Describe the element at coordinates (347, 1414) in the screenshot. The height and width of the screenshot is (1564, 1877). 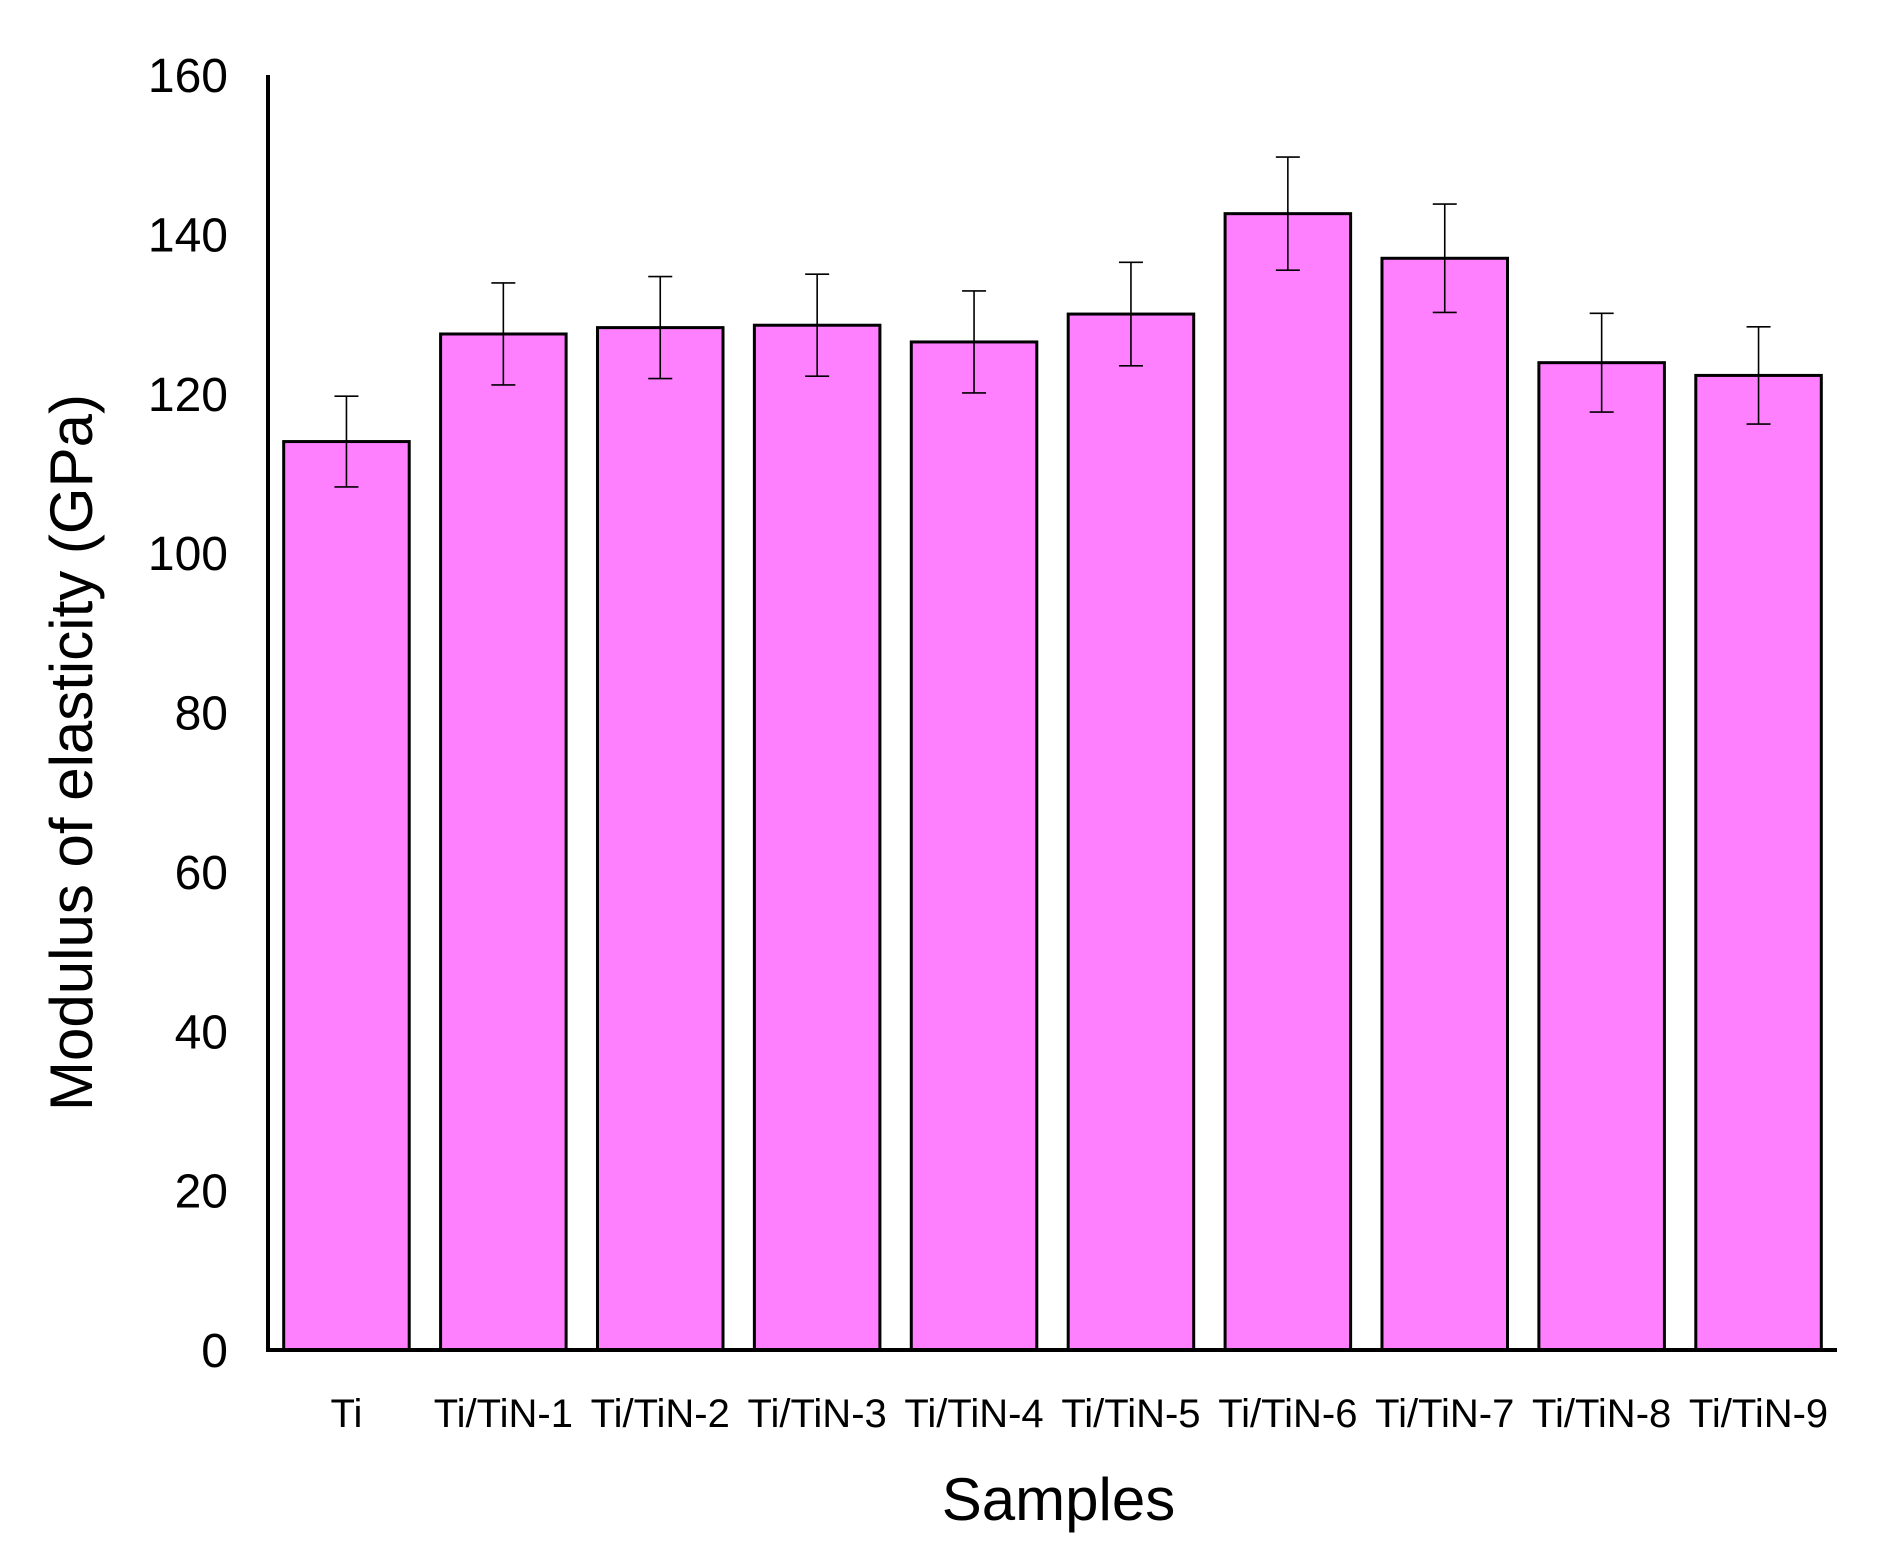
I see `x-tick-label: Ti` at that location.